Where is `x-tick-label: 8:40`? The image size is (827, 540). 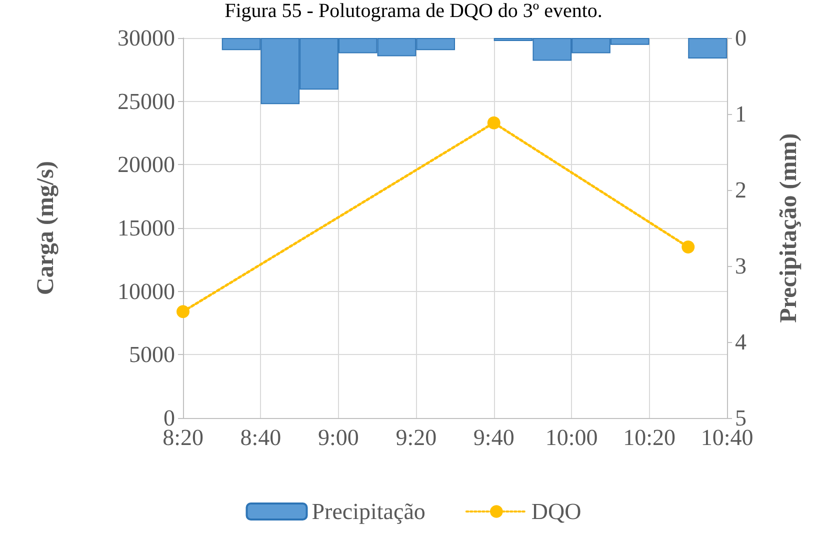
x-tick-label: 8:40 is located at coordinates (261, 437).